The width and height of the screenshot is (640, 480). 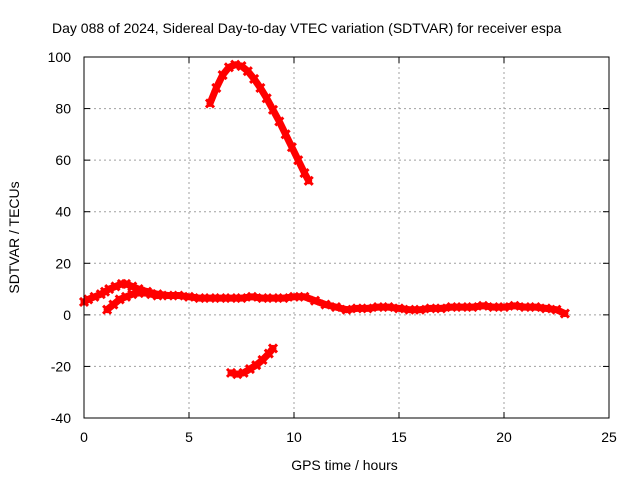 I want to click on y-tick-labels: -40 -20 0 20 40 60 80 100, so click(x=60, y=237).